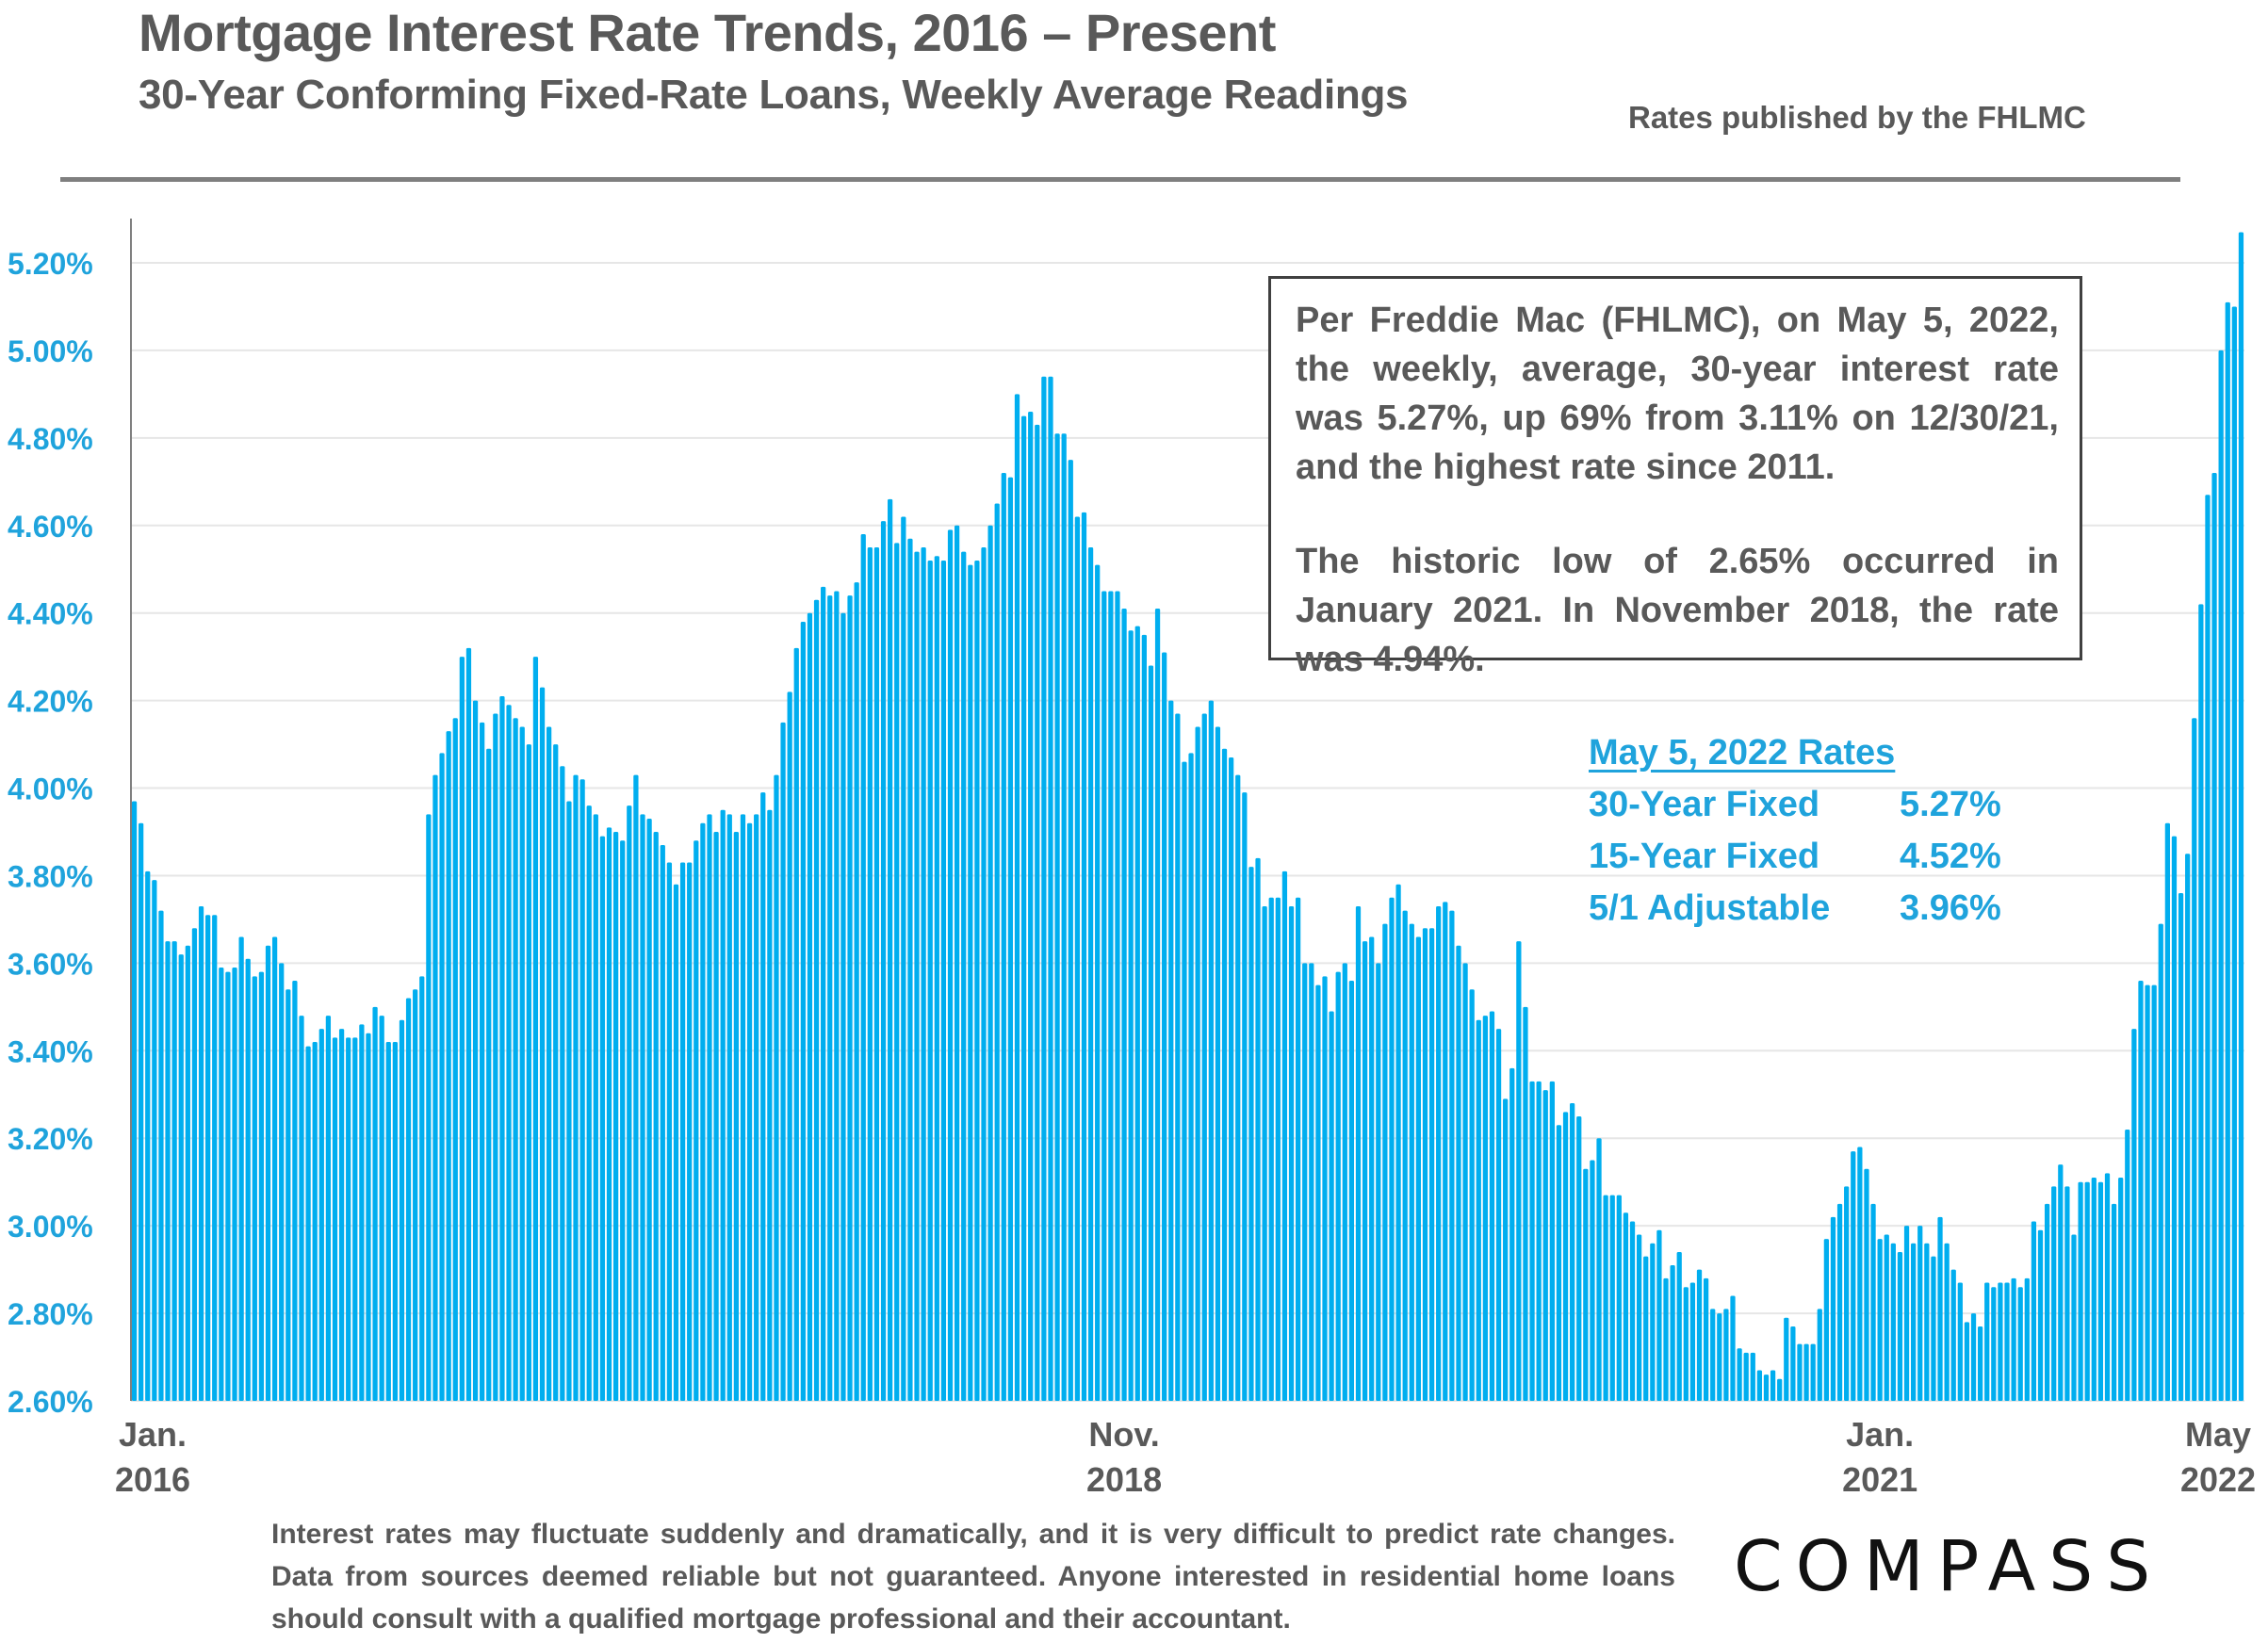 The width and height of the screenshot is (2268, 1643). I want to click on source-note: Rates published by the FHLMC, so click(1857, 118).